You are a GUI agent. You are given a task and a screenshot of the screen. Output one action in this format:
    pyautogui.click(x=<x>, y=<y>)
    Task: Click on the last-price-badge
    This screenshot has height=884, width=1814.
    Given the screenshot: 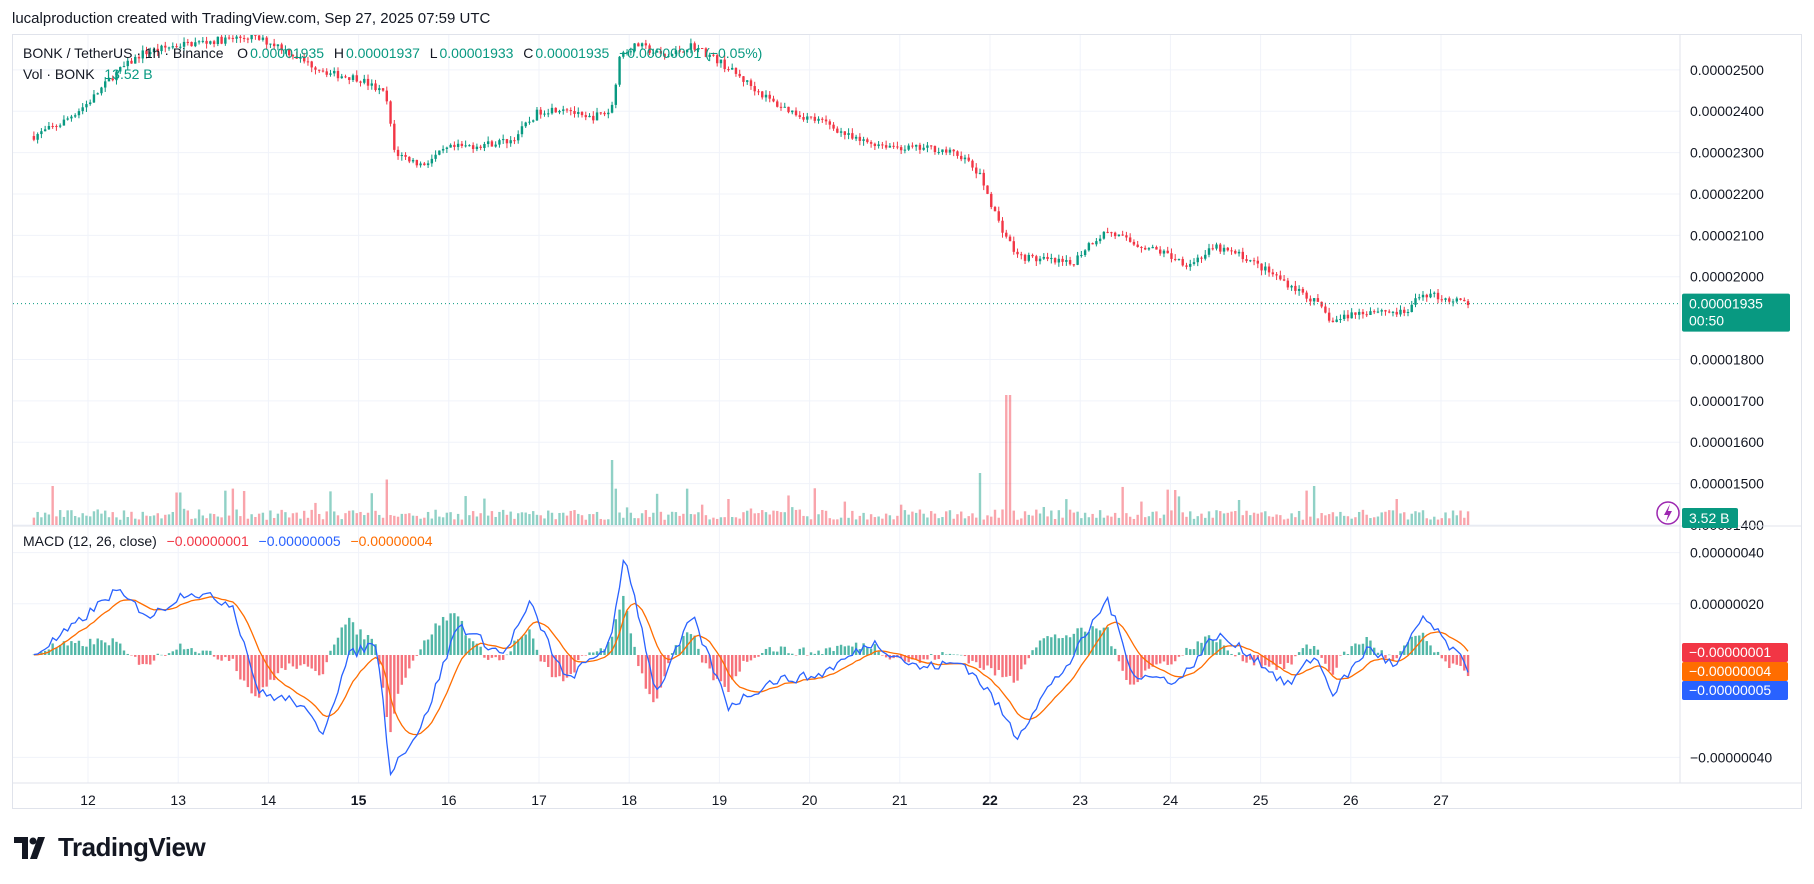 What is the action you would take?
    pyautogui.click(x=1736, y=312)
    